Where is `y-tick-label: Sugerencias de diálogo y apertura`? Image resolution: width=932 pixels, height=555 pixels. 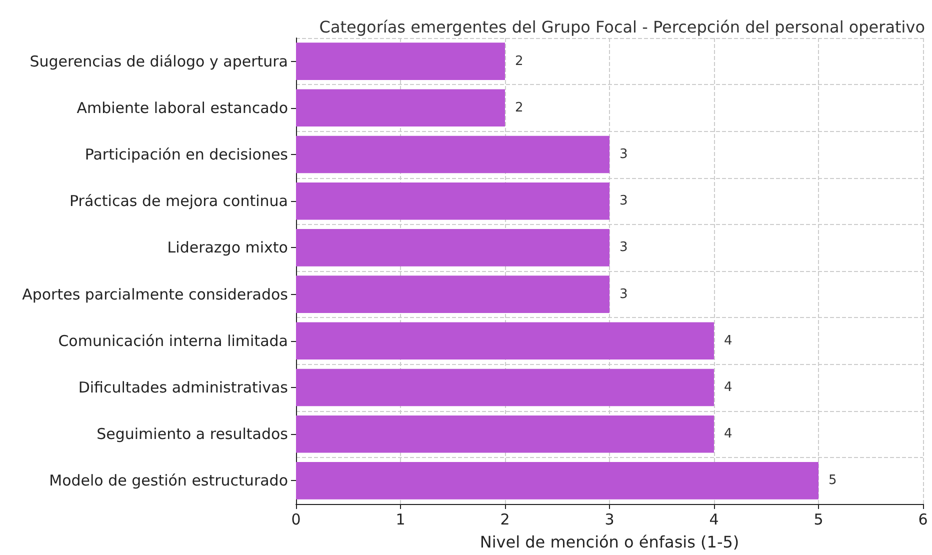
y-tick-label: Sugerencias de diálogo y apertura is located at coordinates (159, 61).